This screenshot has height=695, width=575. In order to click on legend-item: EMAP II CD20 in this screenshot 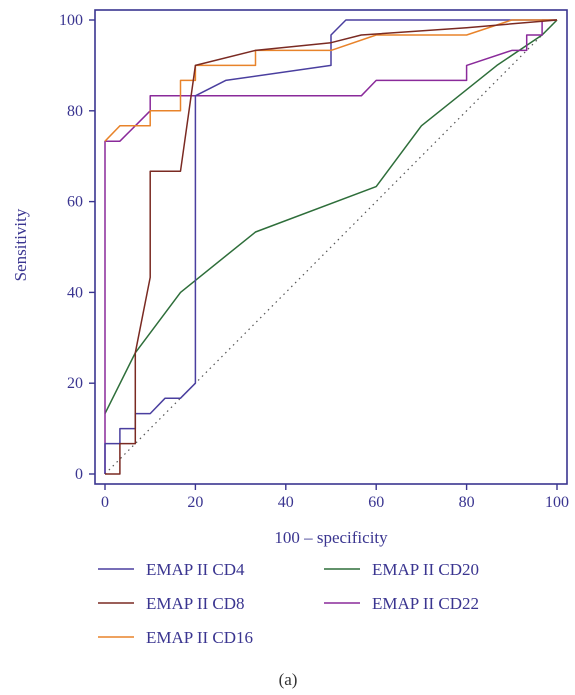, I will do `click(401, 569)`.